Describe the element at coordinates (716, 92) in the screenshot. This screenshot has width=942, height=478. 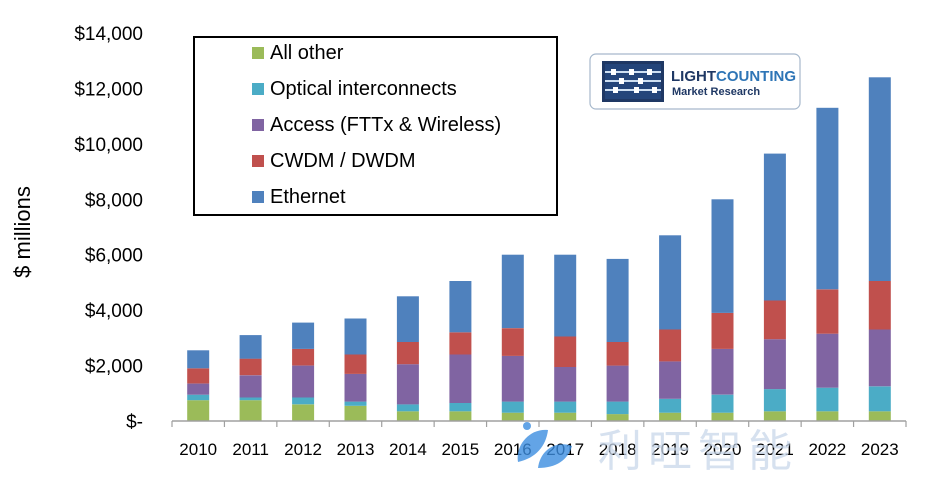
I see `logo-subtitle: Market Research` at that location.